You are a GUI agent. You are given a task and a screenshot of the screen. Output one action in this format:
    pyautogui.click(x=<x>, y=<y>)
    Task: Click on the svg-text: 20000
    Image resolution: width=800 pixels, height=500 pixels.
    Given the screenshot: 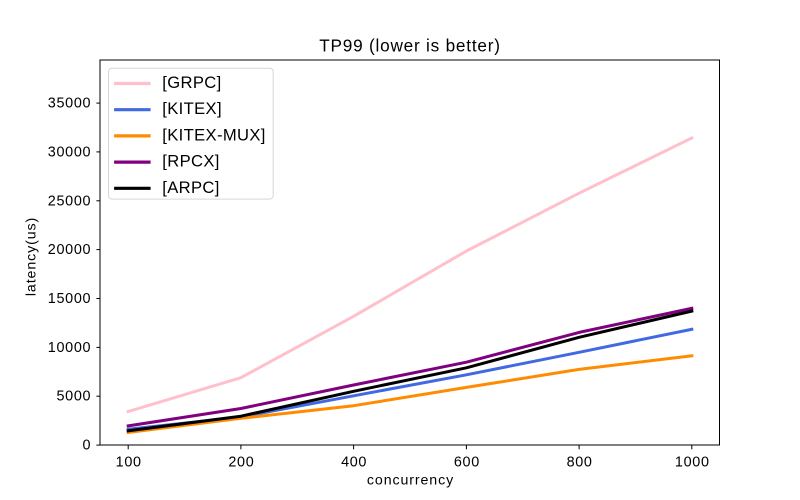 What is the action you would take?
    pyautogui.click(x=69, y=250)
    